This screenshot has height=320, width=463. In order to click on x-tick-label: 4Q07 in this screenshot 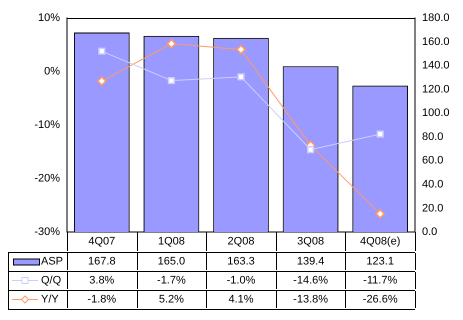, I will do `click(102, 242)`.